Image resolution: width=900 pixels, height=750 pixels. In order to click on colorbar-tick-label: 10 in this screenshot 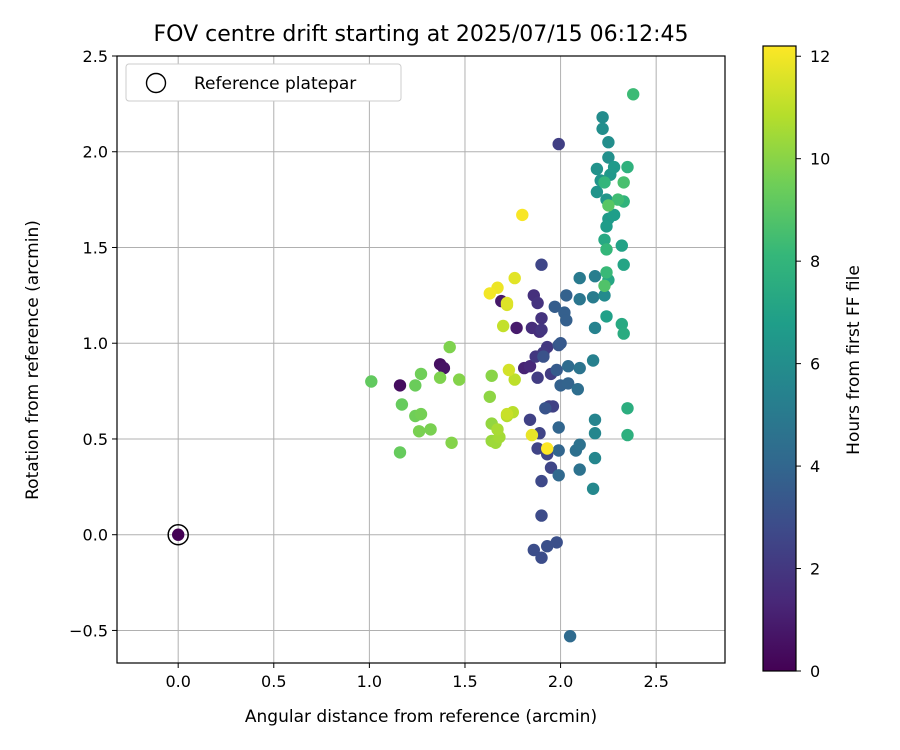, I will do `click(820, 159)`.